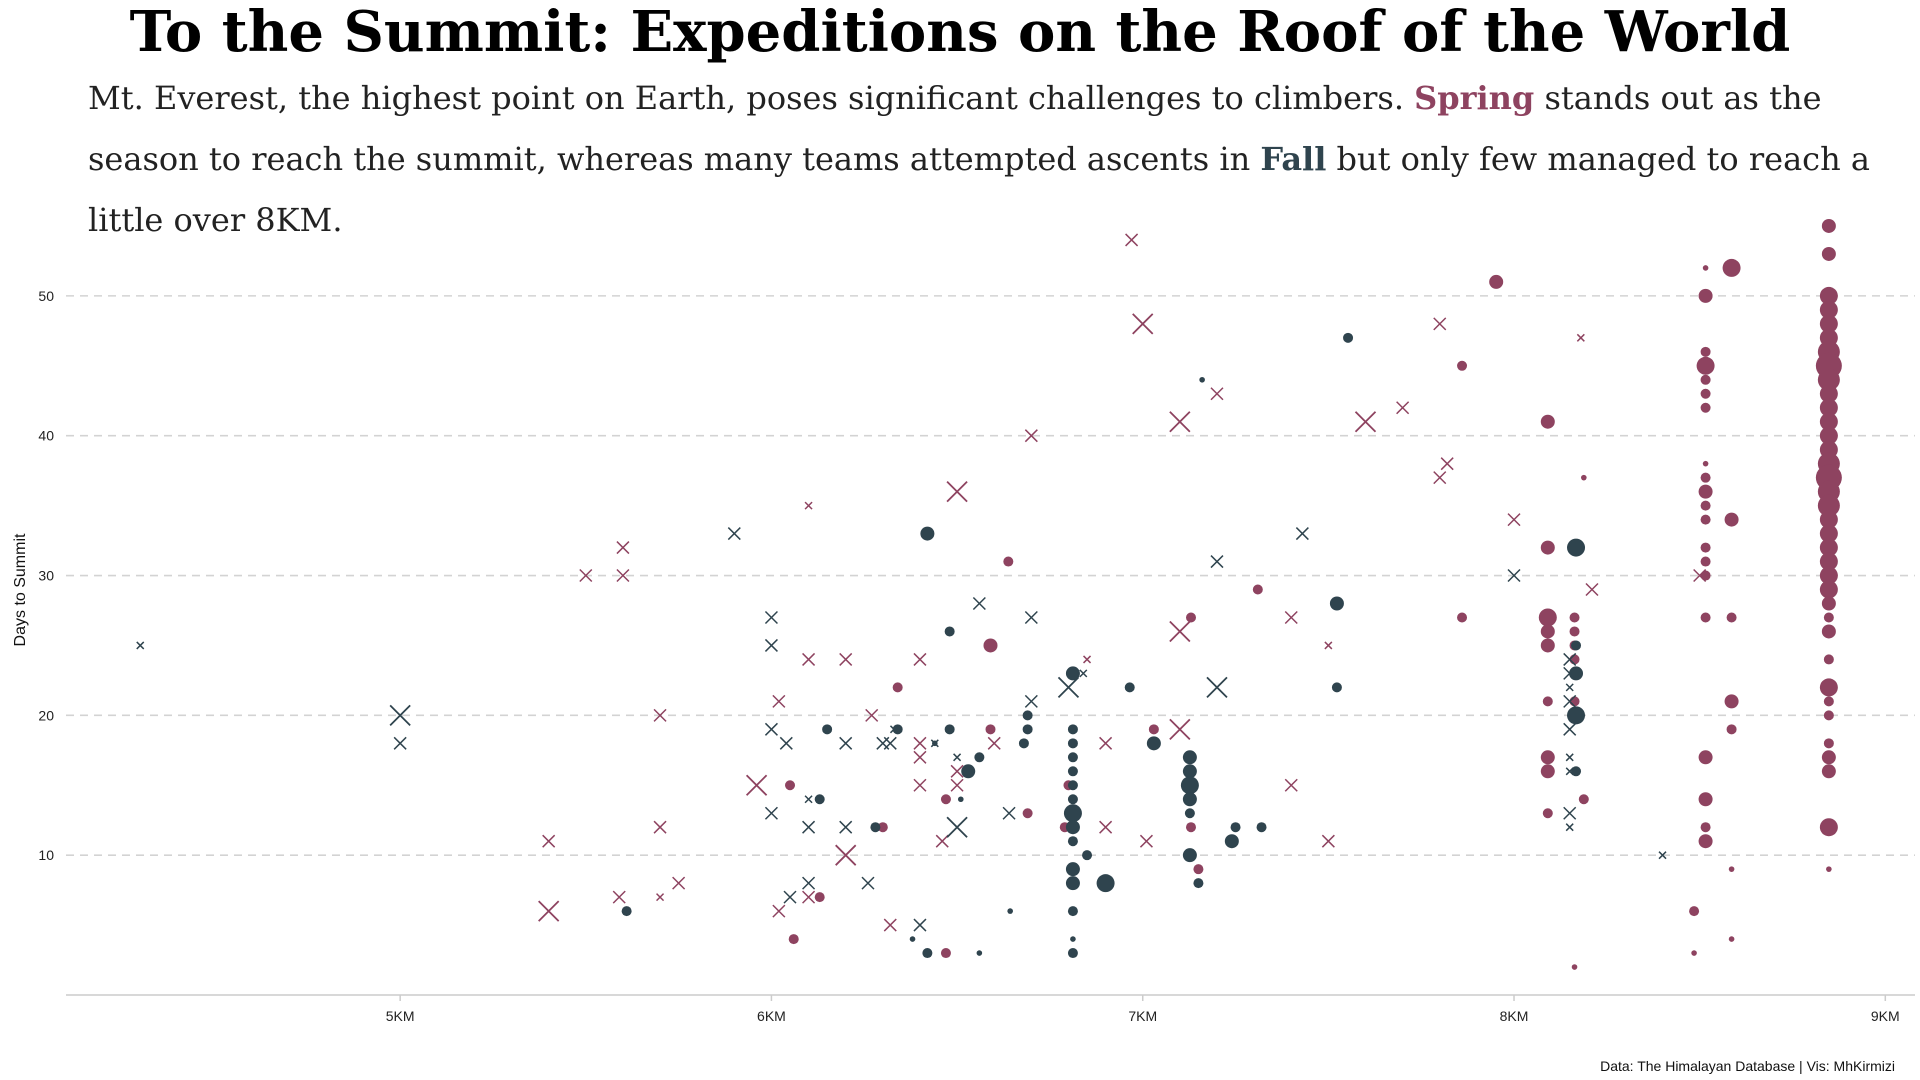  What do you see at coordinates (1293, 159) in the screenshot?
I see `subtitle-fall-highlight: Fall` at bounding box center [1293, 159].